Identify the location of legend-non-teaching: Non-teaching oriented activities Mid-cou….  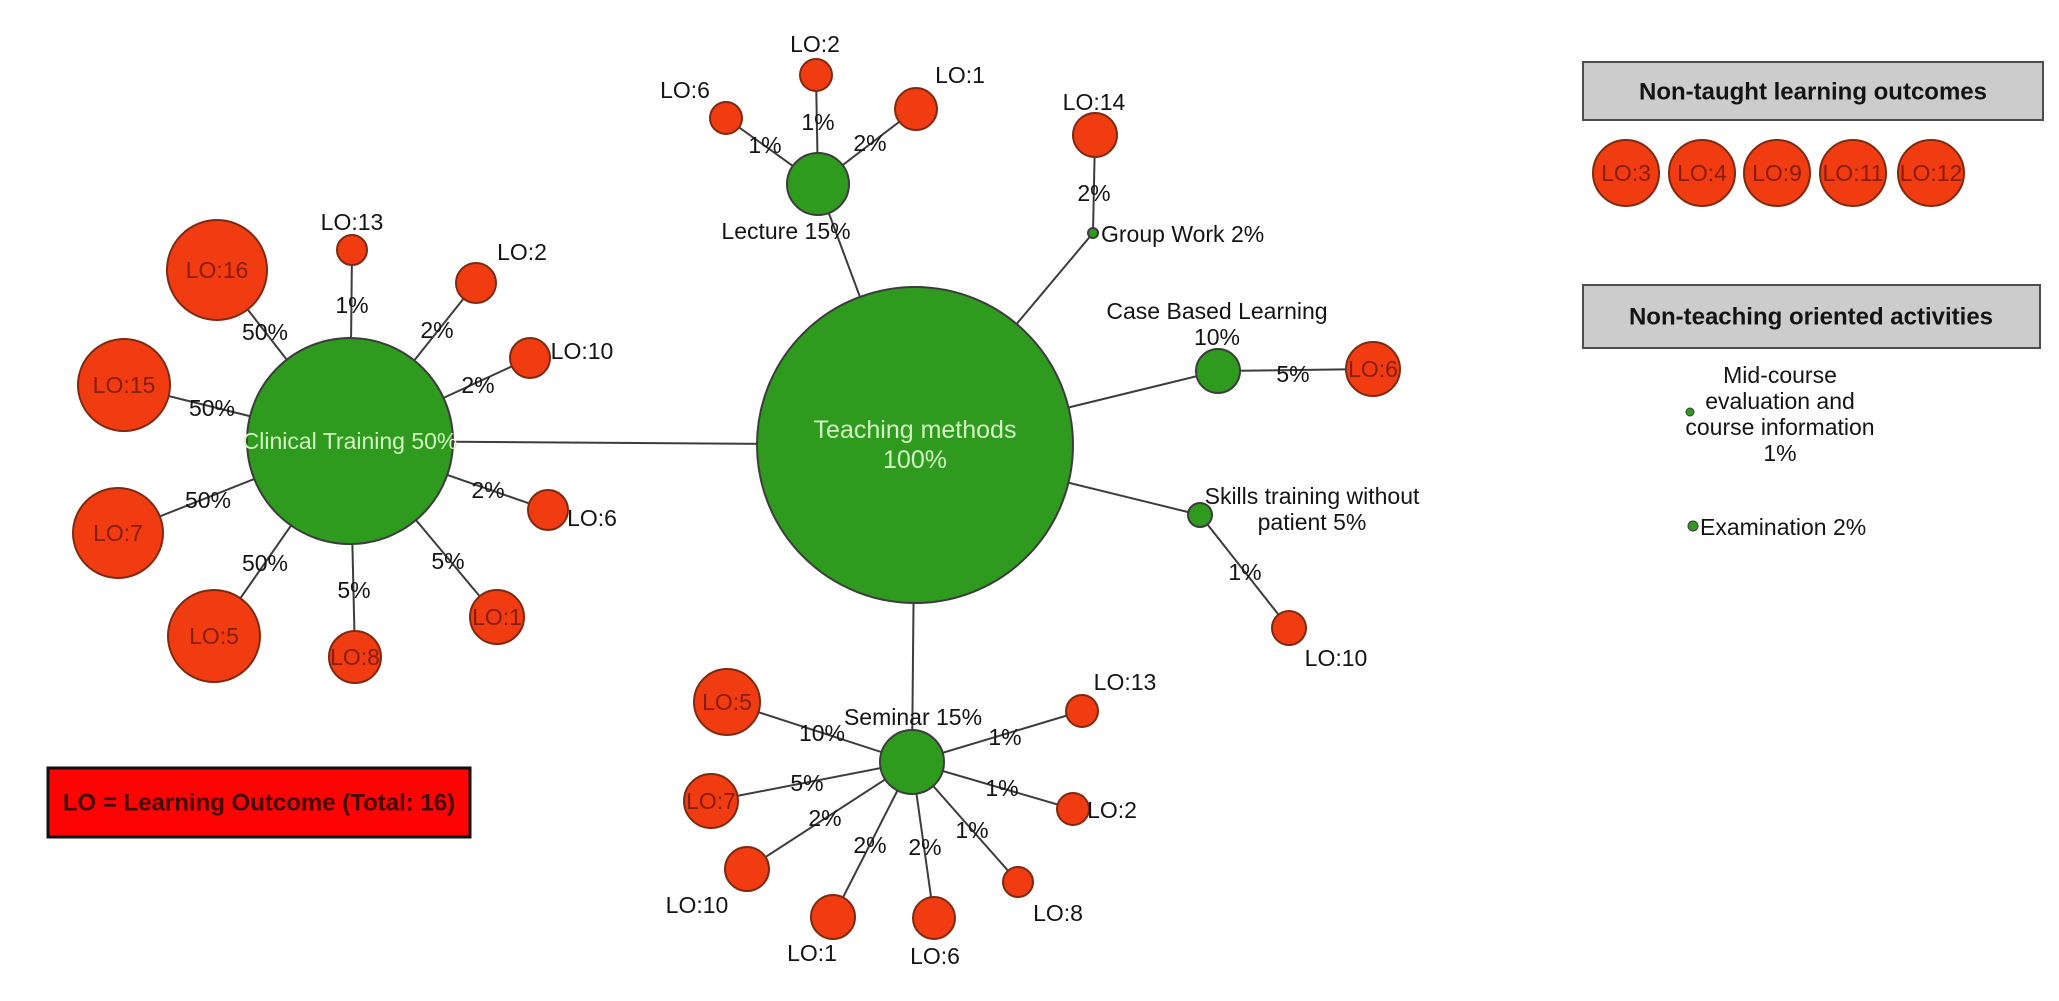
(1811, 412).